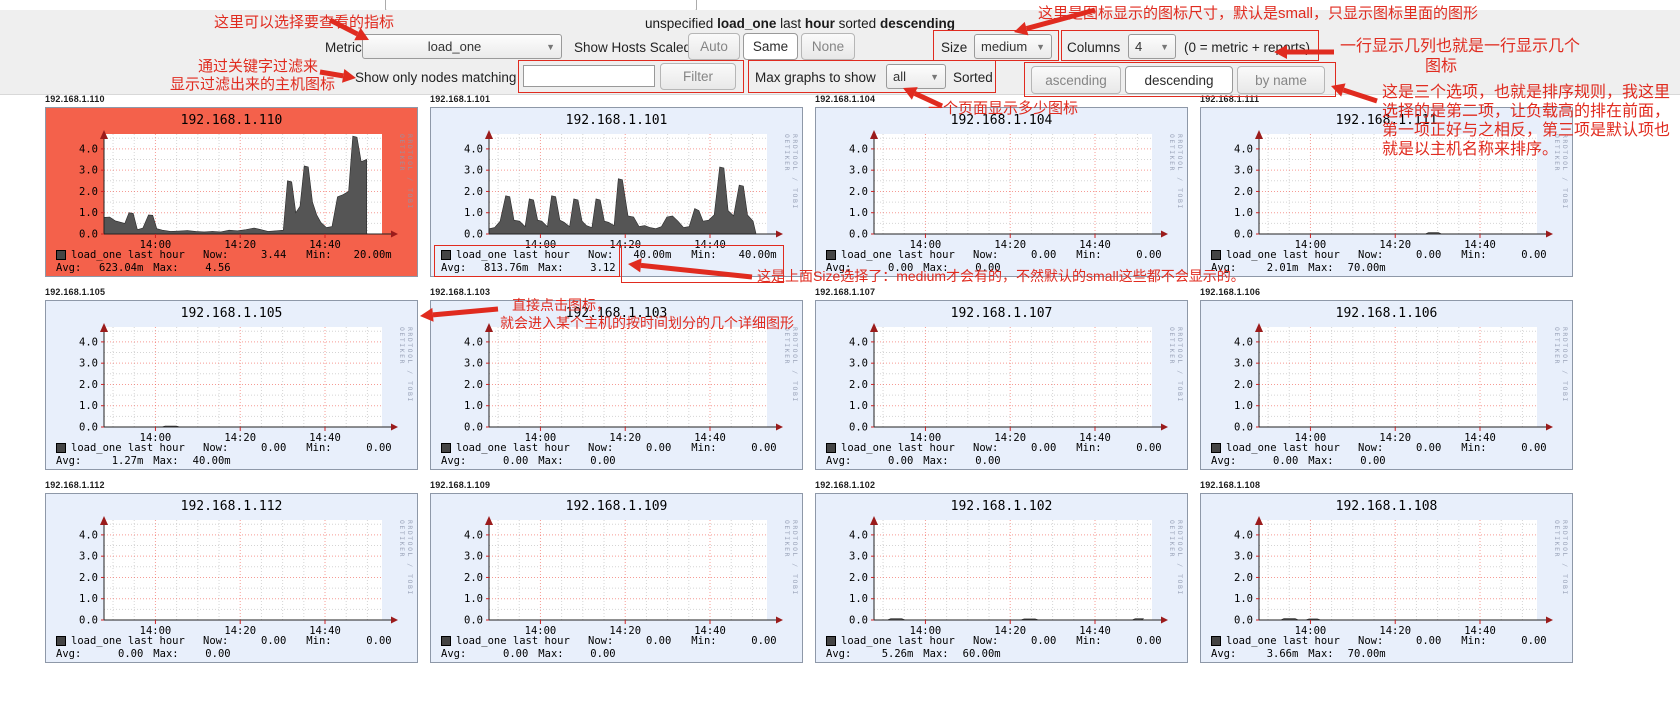  I want to click on columns-select: 4 ▼, so click(1152, 46).